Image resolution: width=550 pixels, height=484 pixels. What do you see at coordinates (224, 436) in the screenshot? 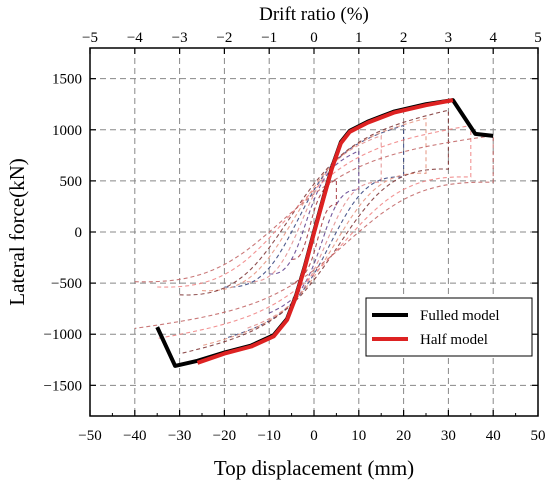
I see `x-tick-label: −20` at bounding box center [224, 436].